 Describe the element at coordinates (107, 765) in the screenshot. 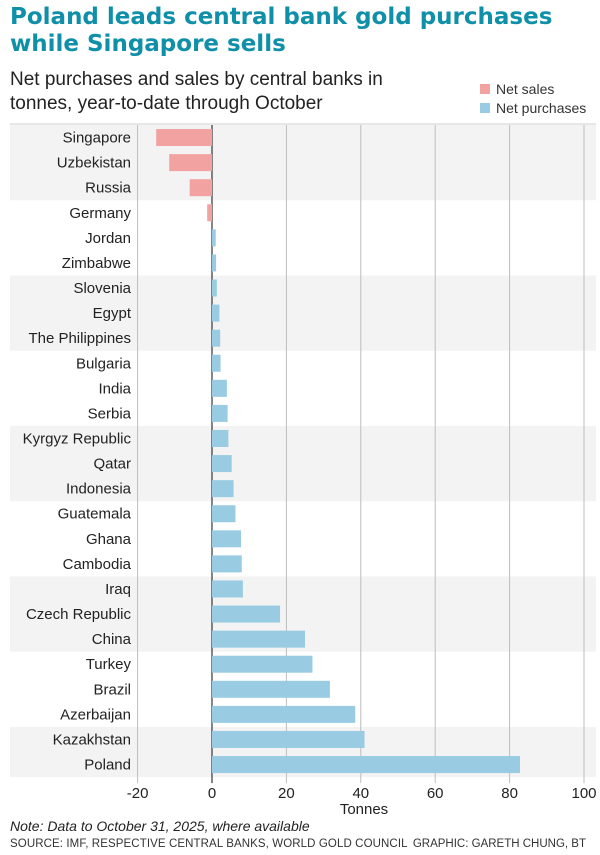

I see `category-label: Poland` at that location.